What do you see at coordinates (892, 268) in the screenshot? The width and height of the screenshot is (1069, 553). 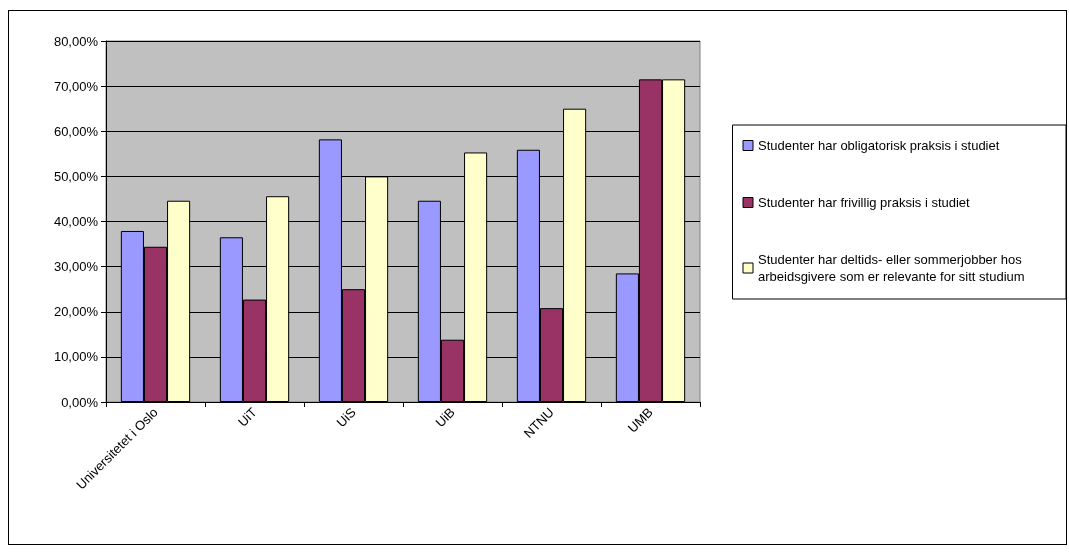 I see `legend-label: Studenter har deltids- eller sommerjobber hos arbeidsgivere som er relevante for sitt studium` at bounding box center [892, 268].